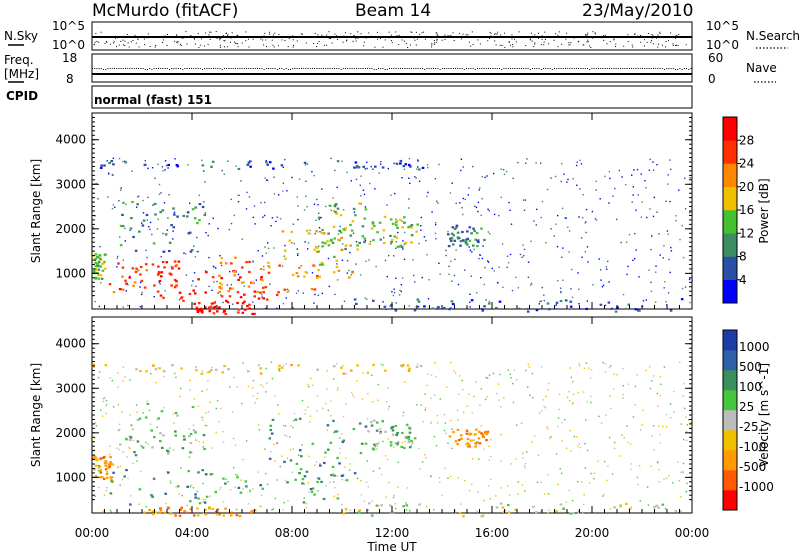 This screenshot has height=554, width=800. I want to click on beam-title: Beam 14, so click(393, 11).